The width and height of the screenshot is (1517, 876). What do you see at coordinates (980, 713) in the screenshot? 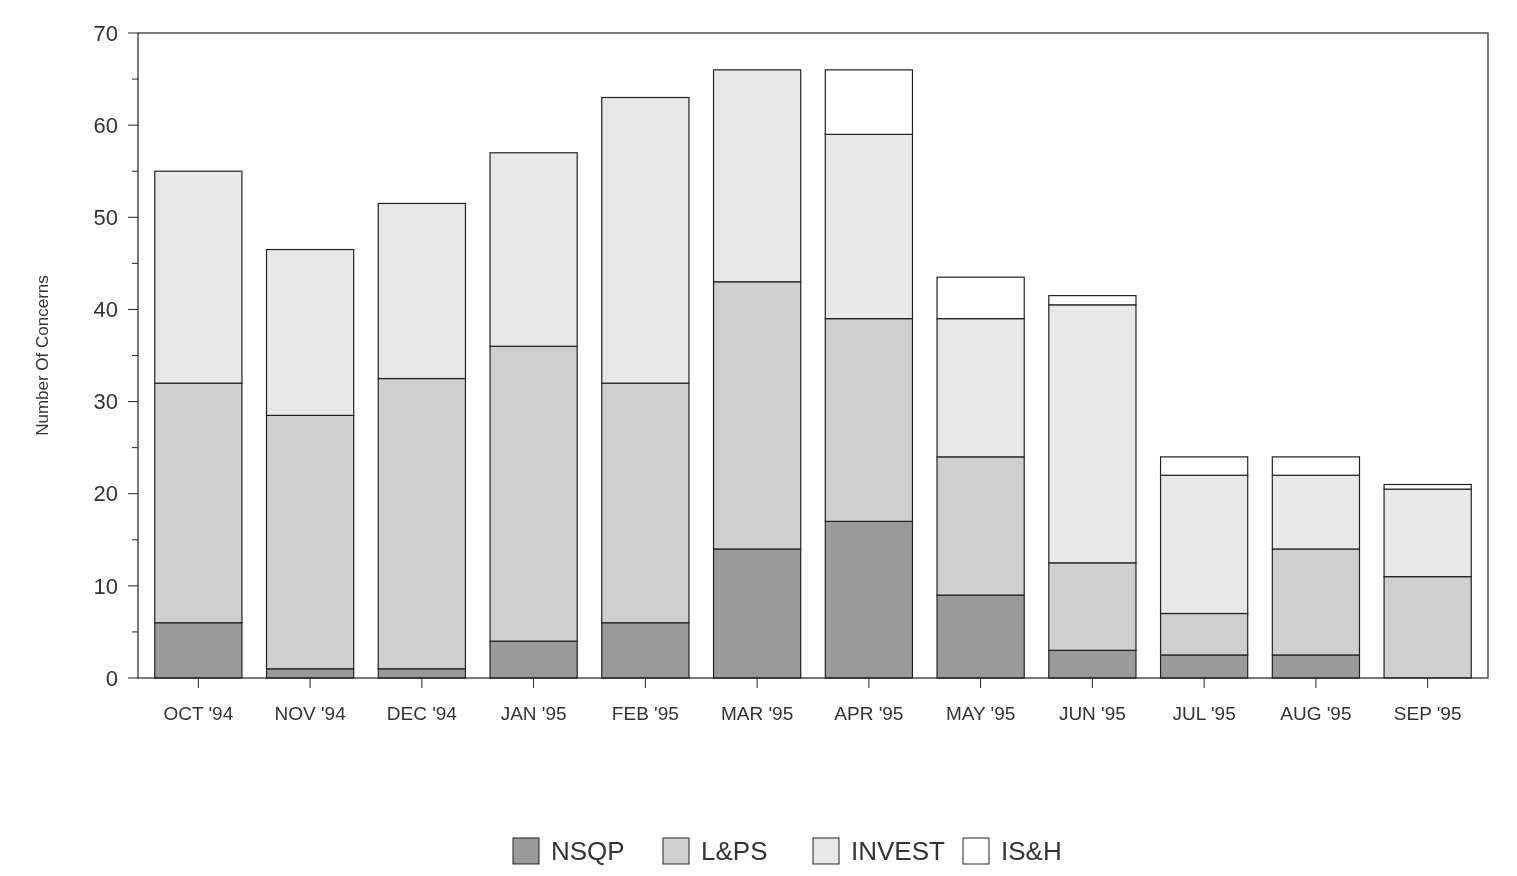
I see `x-tick-label: MAY '95` at bounding box center [980, 713].